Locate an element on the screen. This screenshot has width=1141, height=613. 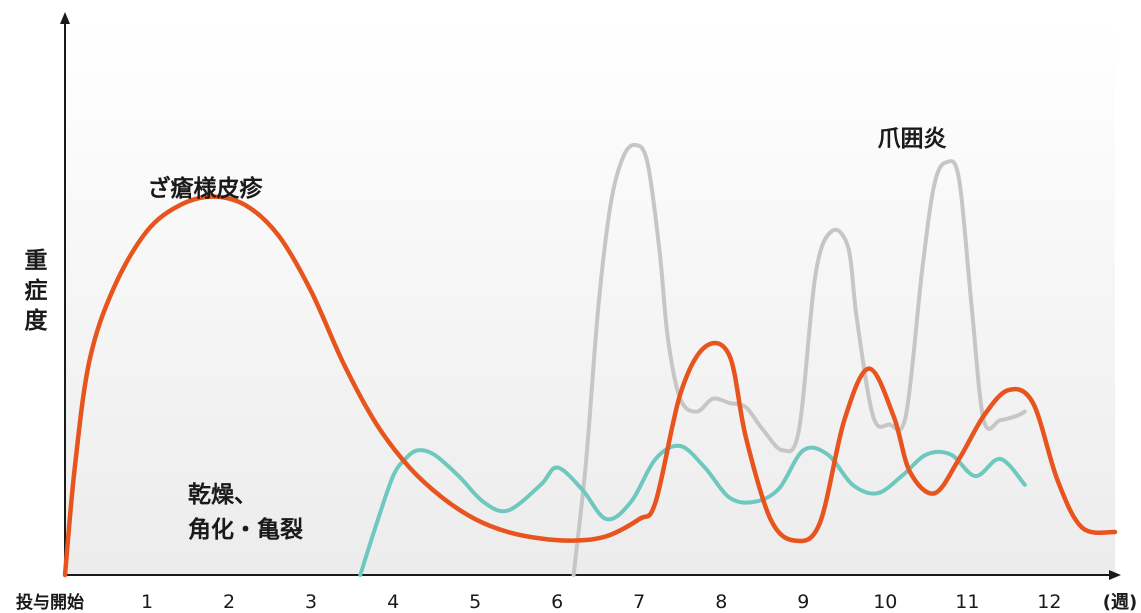
x-unit-label: (週) is located at coordinates (1120, 602).